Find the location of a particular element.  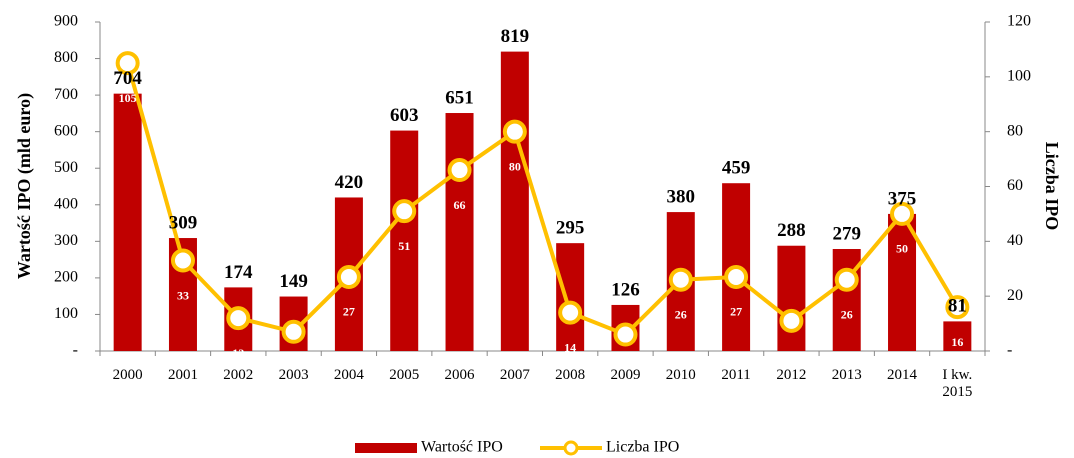

line-value-label: 11 is located at coordinates (791, 356).